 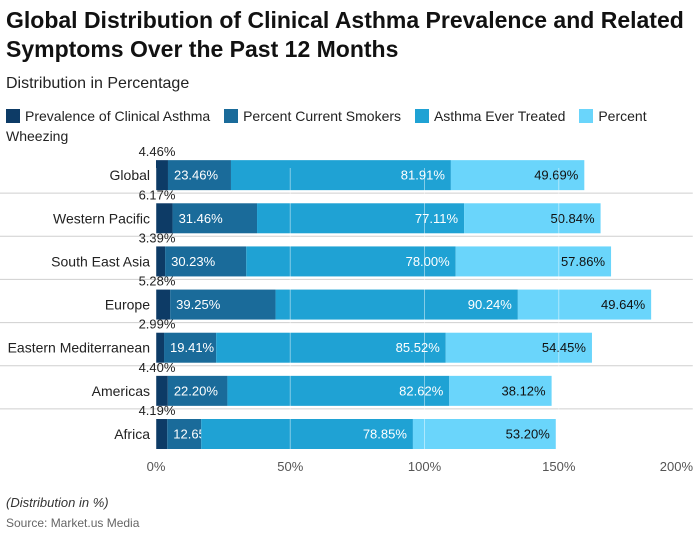 I want to click on data-label: 53.20%, so click(x=528, y=434).